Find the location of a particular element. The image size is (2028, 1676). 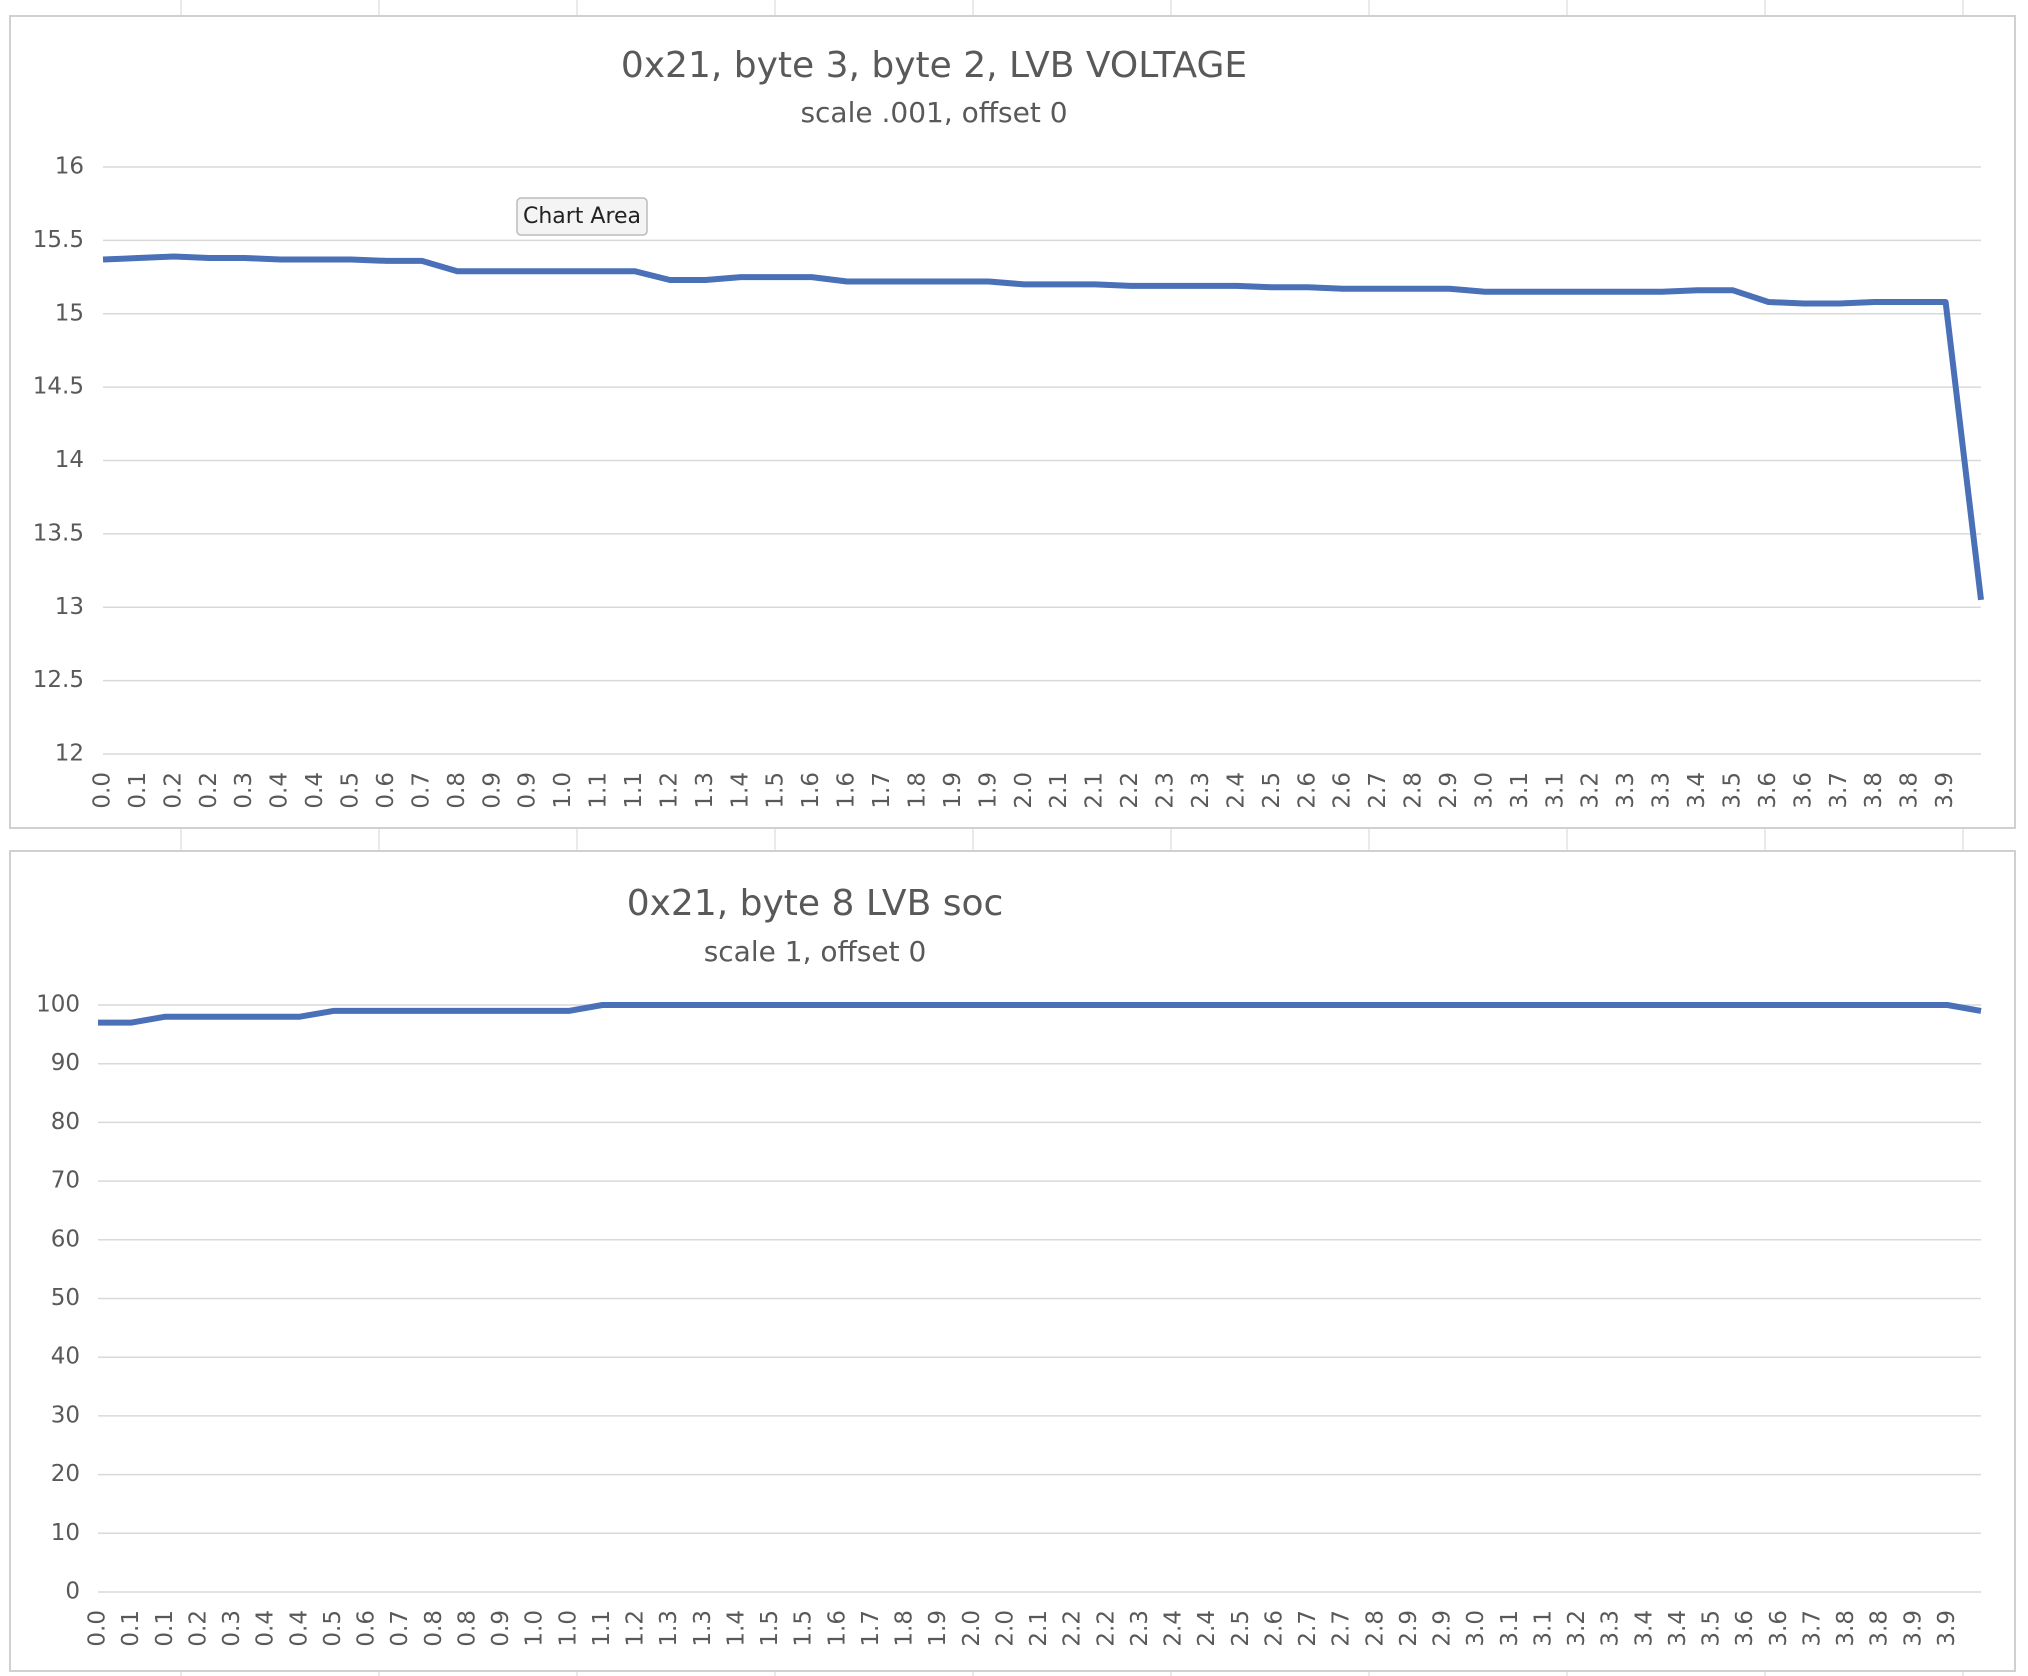

y-tick-label: 13.5 is located at coordinates (58, 533).